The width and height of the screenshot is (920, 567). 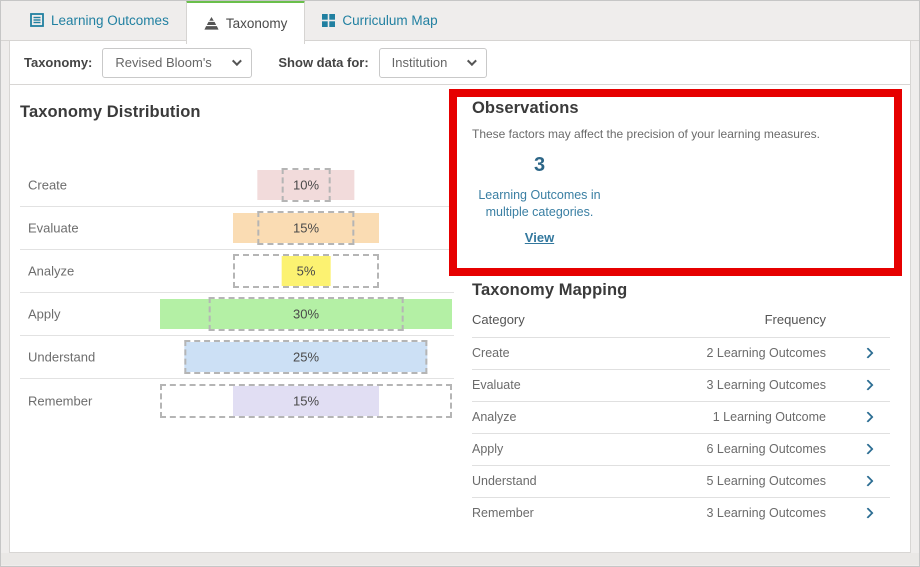 I want to click on tab-taxonomy: Taxonomy, so click(x=245, y=22).